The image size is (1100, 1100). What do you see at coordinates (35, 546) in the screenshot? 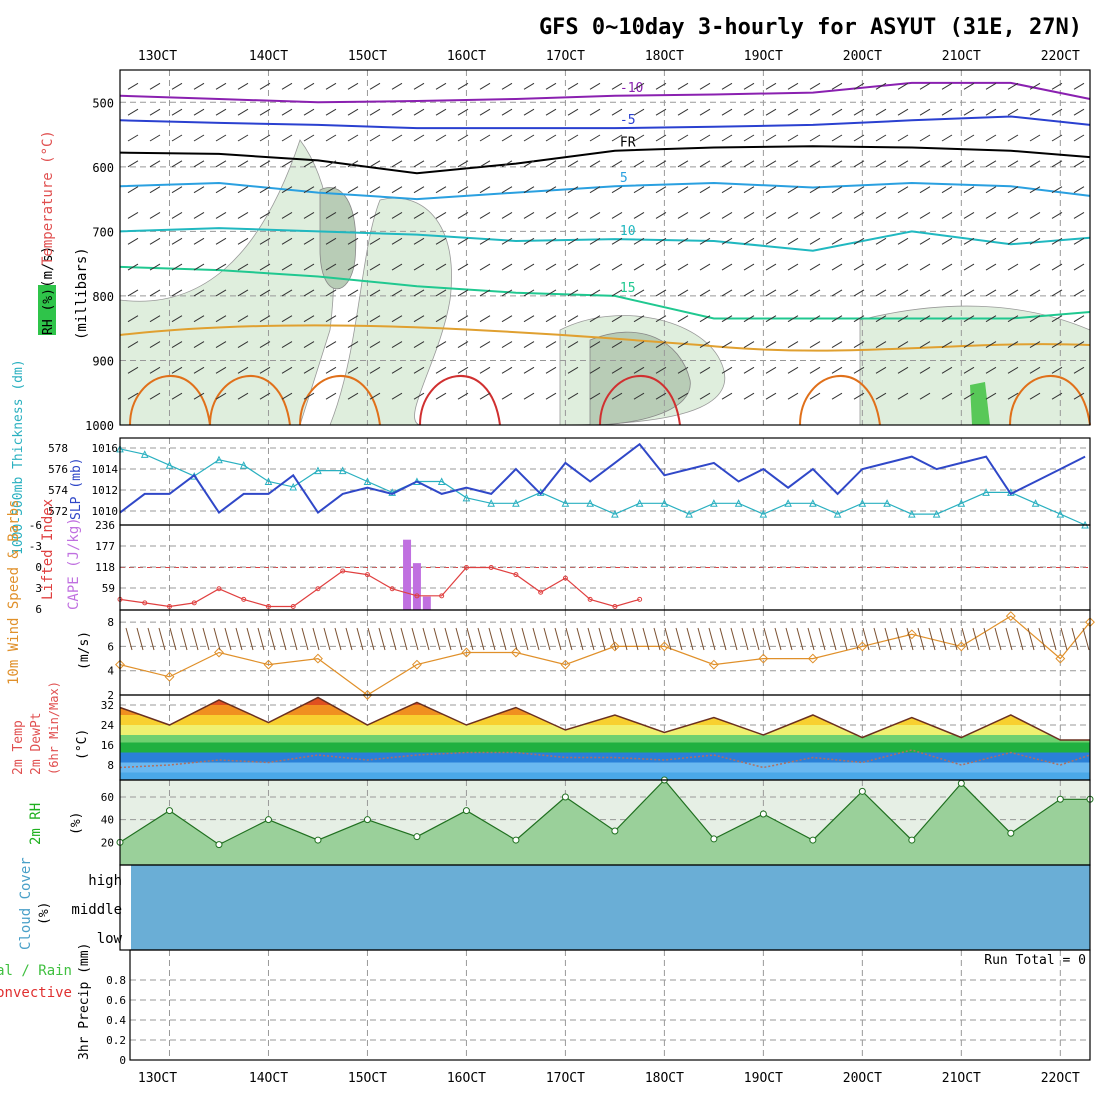
I see `y-tick-lifted: -3` at bounding box center [35, 546].